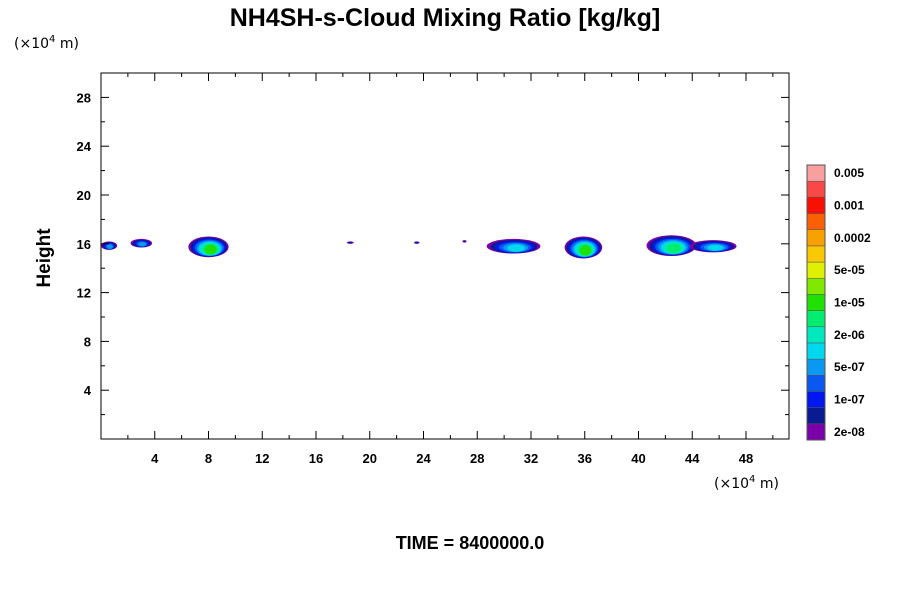 Image resolution: width=900 pixels, height=600 pixels. I want to click on colorbar-label-8: 0.005, so click(849, 173).